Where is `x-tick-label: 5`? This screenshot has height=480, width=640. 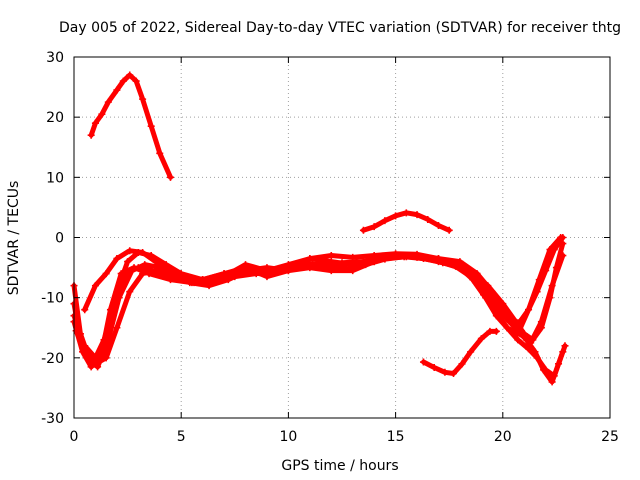
x-tick-label: 5 is located at coordinates (181, 437).